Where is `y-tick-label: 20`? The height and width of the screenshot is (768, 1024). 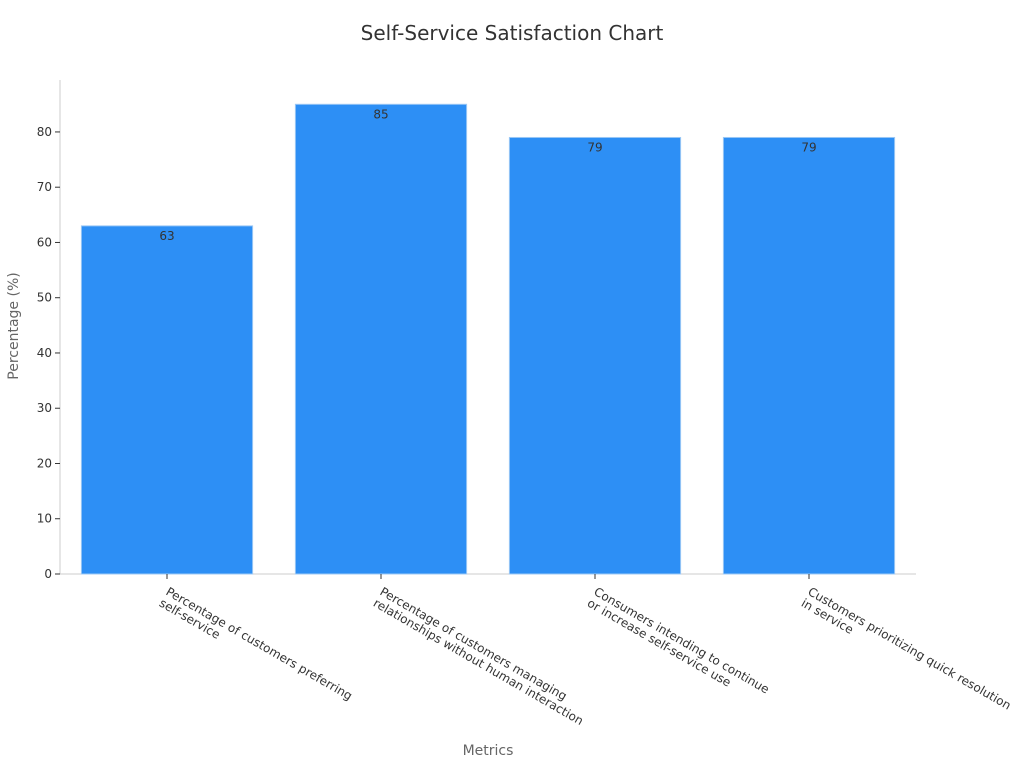 y-tick-label: 20 is located at coordinates (44, 463).